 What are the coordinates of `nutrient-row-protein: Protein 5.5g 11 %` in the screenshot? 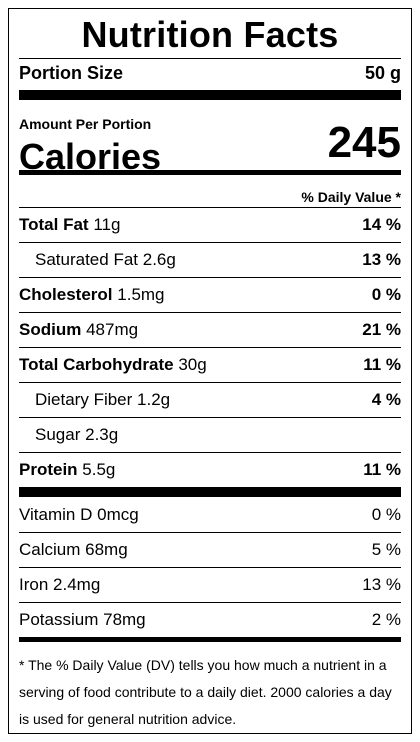 It's located at (210, 470).